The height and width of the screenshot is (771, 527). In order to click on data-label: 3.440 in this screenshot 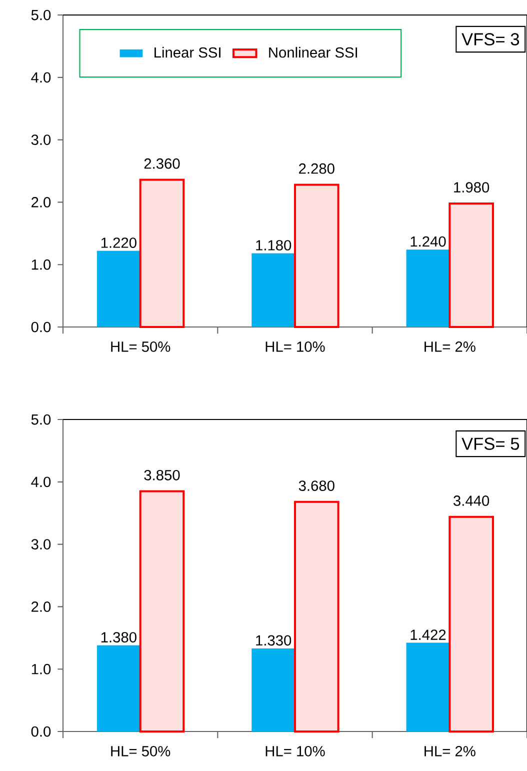, I will do `click(472, 501)`.